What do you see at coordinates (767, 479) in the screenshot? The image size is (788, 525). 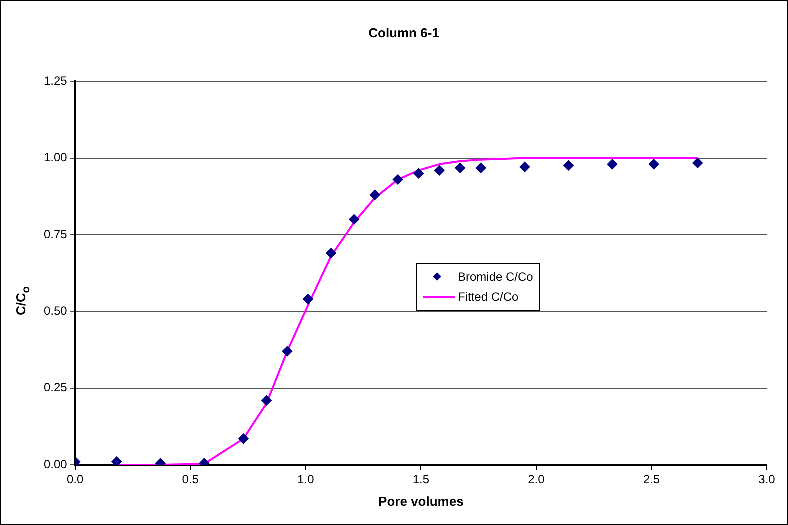 I see `x-tick-label: 3.0` at bounding box center [767, 479].